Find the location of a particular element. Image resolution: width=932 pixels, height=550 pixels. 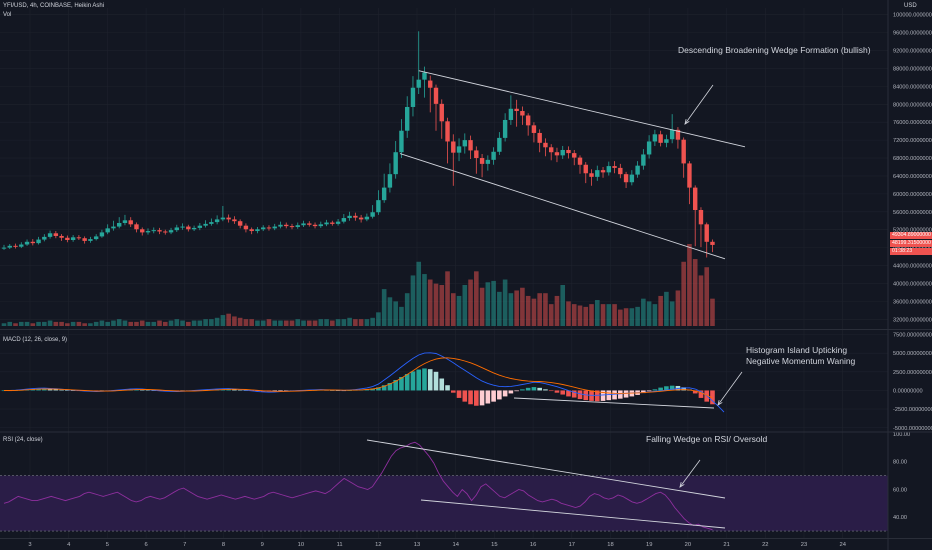

time-axis-tick: 21 is located at coordinates (726, 545).